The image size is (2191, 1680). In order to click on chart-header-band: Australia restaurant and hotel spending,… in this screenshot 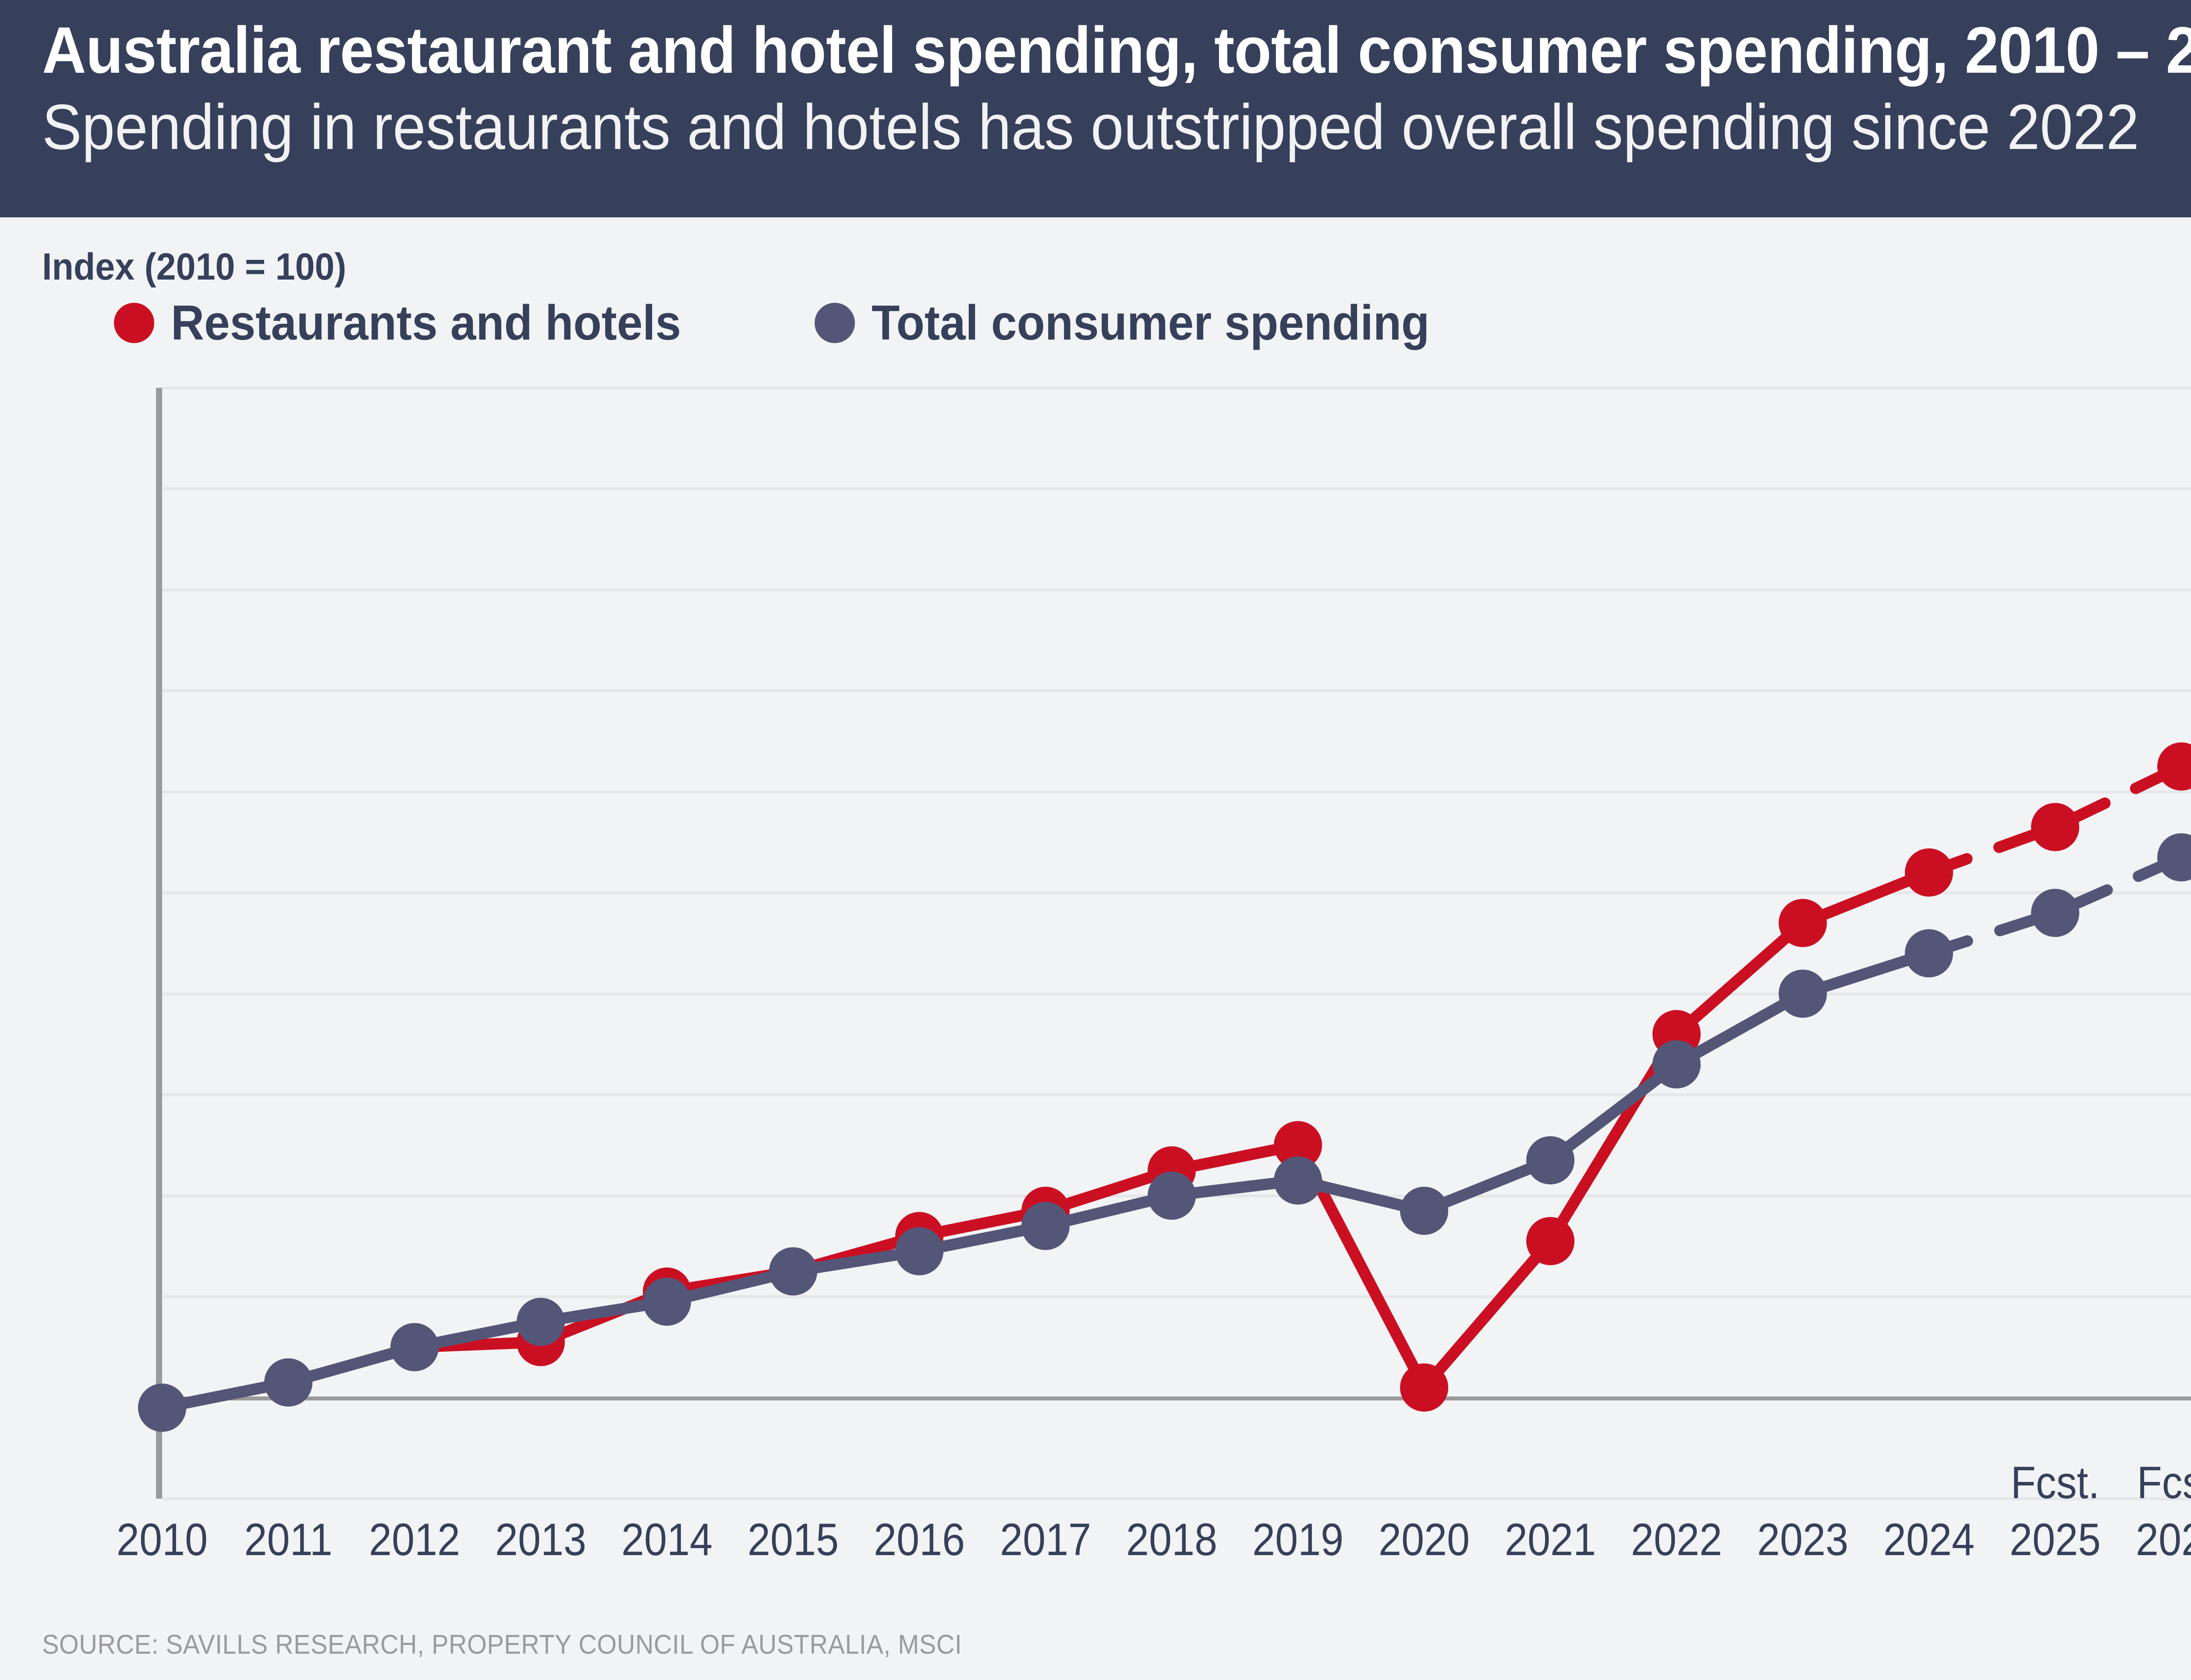, I will do `click(1095, 108)`.